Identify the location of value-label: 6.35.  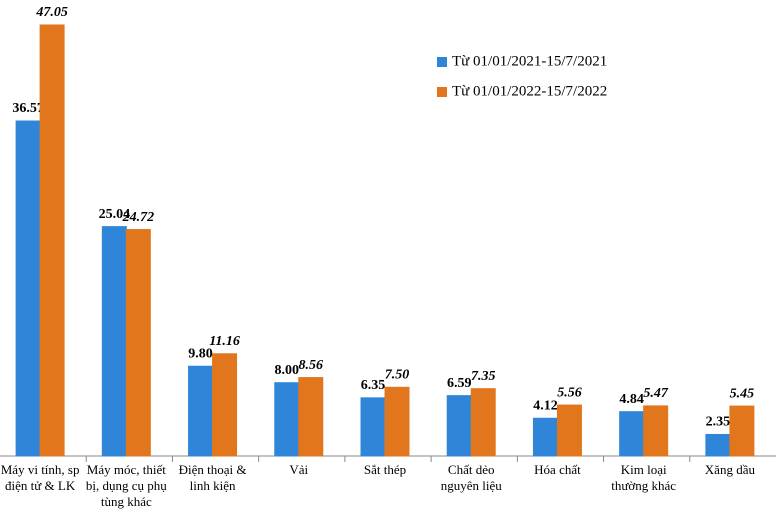
(373, 385).